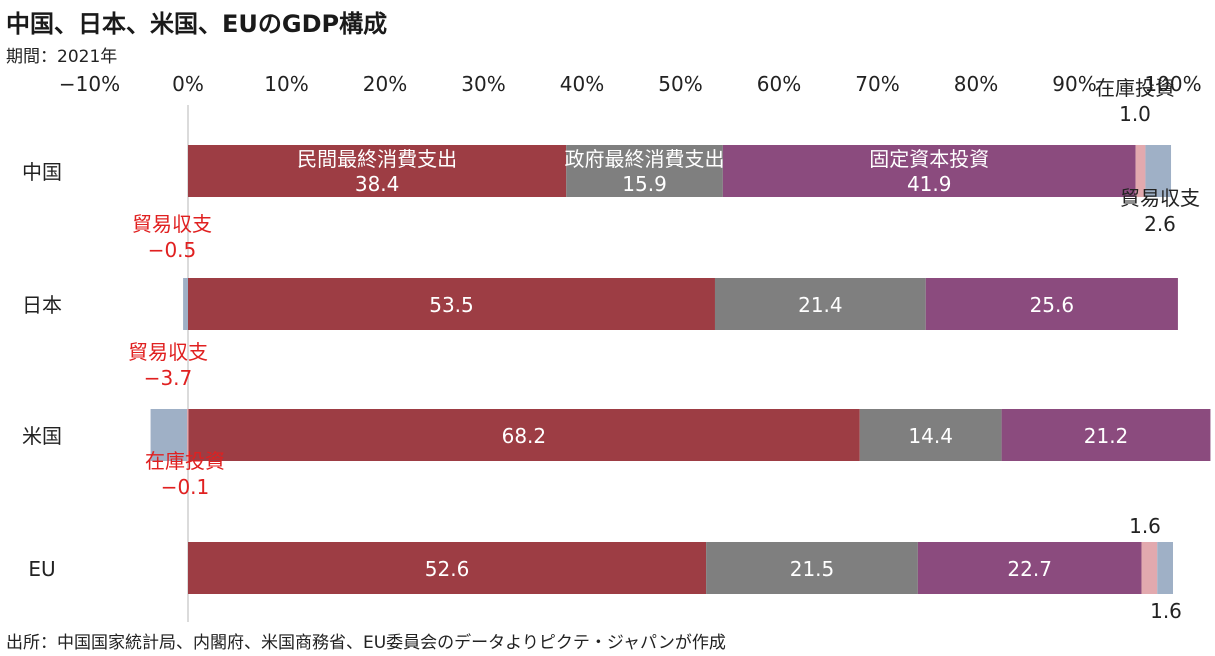 The width and height of the screenshot is (1215, 656). What do you see at coordinates (877, 84) in the screenshot?
I see `x-tick-label: 70%` at bounding box center [877, 84].